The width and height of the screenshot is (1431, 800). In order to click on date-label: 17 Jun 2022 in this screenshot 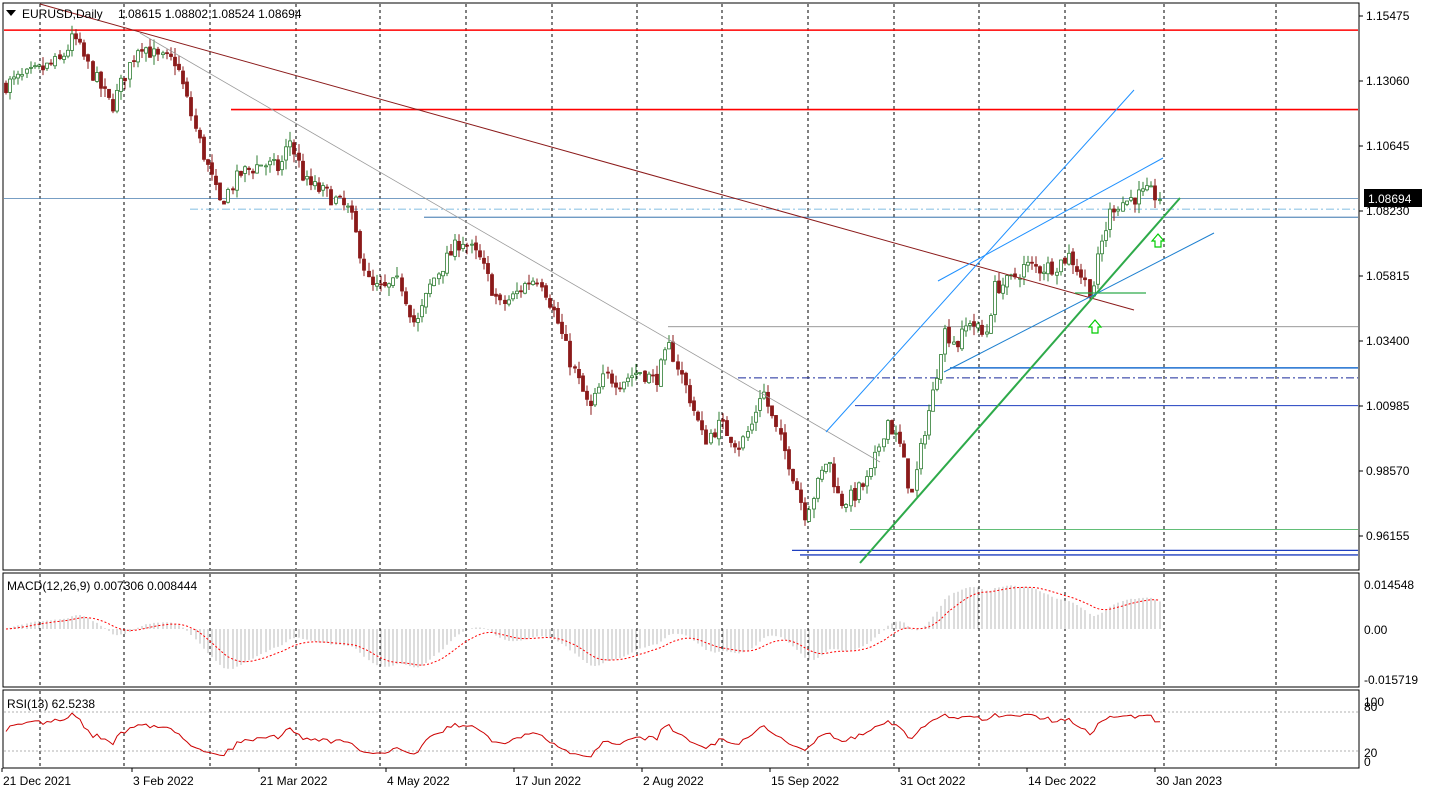, I will do `click(548, 781)`.